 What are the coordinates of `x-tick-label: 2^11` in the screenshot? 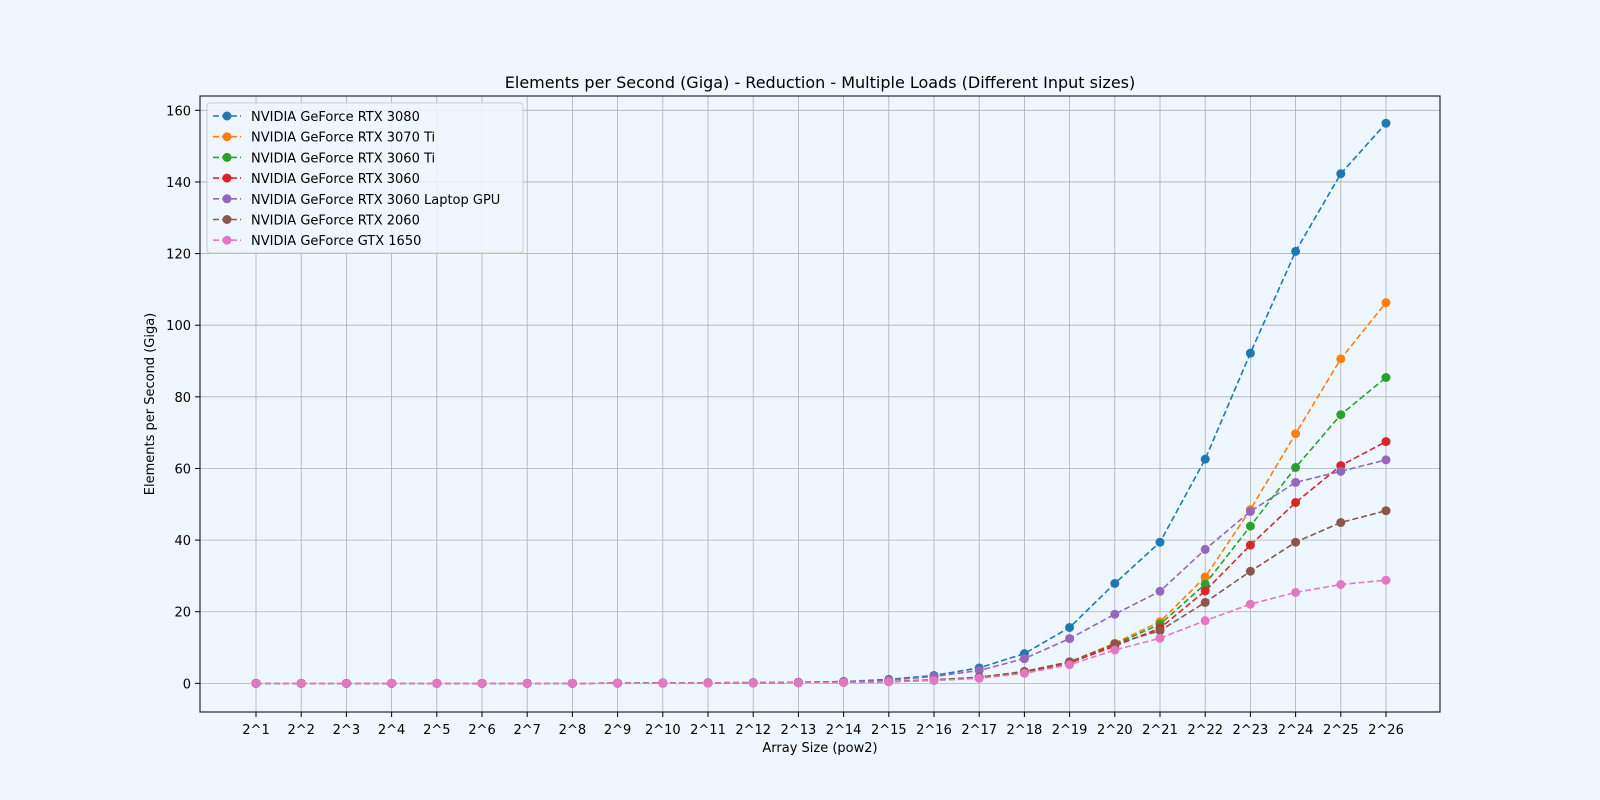 It's located at (708, 730).